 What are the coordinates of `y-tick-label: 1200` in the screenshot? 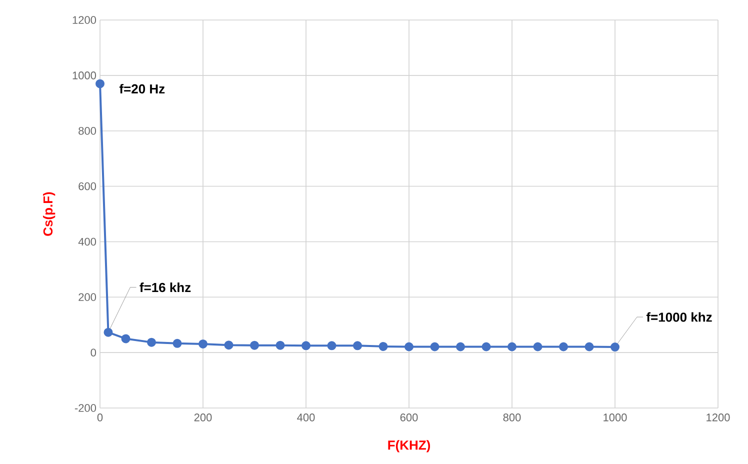 It's located at (84, 20).